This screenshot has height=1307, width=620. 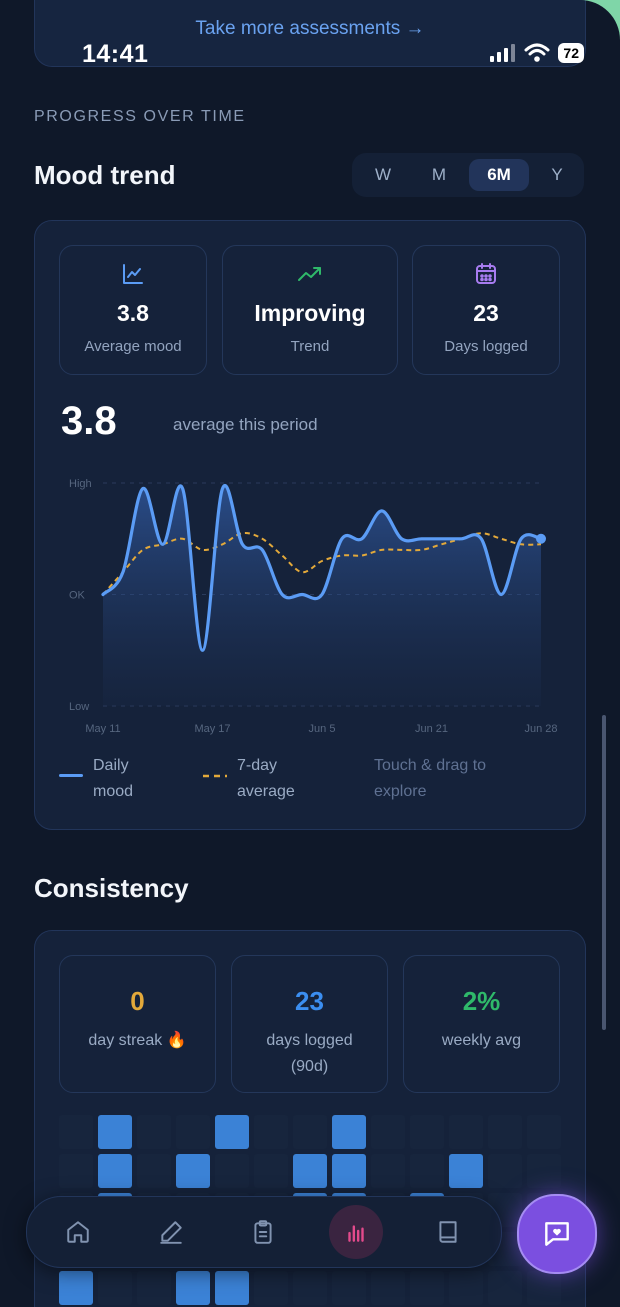 I want to click on stat-average-mood: 3.8 Average mood, so click(x=133, y=310).